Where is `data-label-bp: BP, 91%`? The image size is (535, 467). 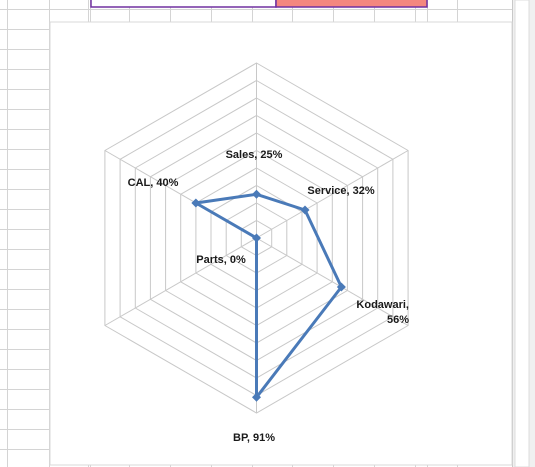 data-label-bp: BP, 91% is located at coordinates (254, 438).